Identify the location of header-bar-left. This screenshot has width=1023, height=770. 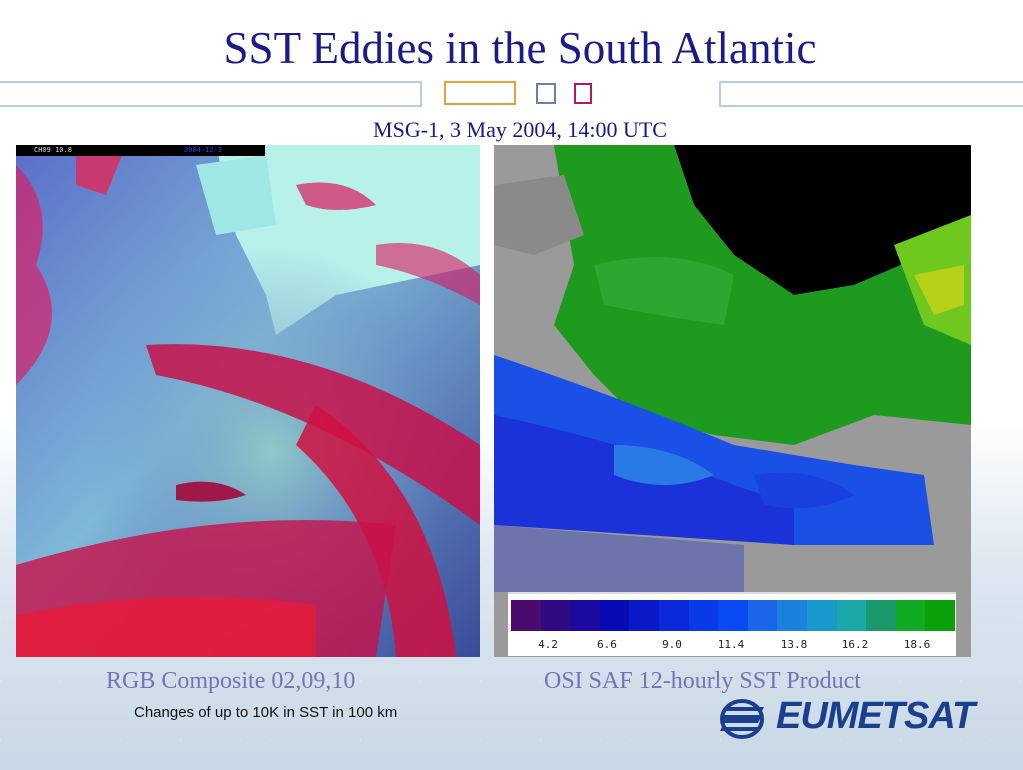
(211, 94).